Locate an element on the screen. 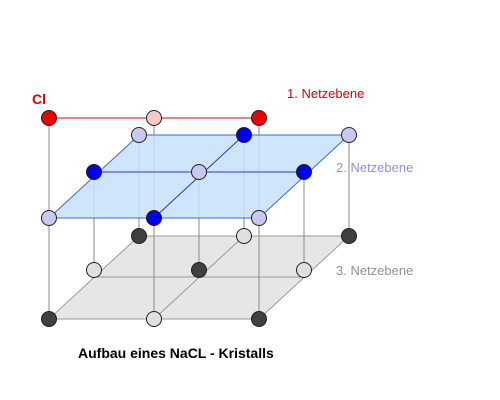 Image resolution: width=500 pixels, height=400 pixels. cl-label: Cl is located at coordinates (39, 99).